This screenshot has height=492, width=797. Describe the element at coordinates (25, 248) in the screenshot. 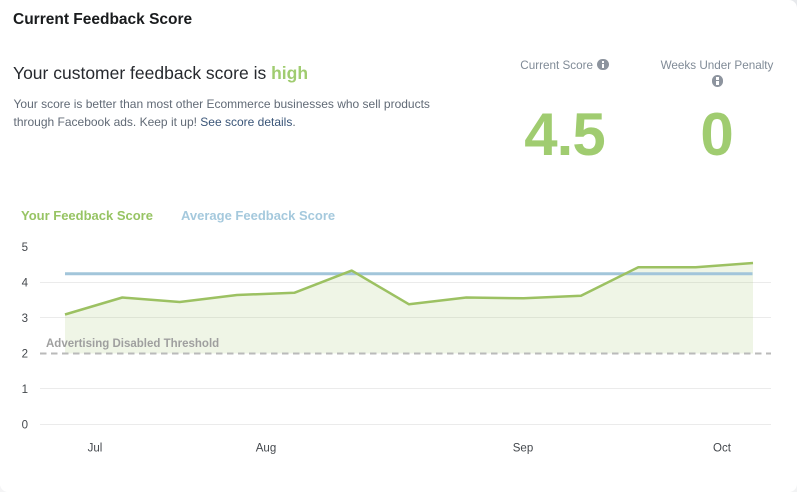

I see `svg-text: 5` at that location.